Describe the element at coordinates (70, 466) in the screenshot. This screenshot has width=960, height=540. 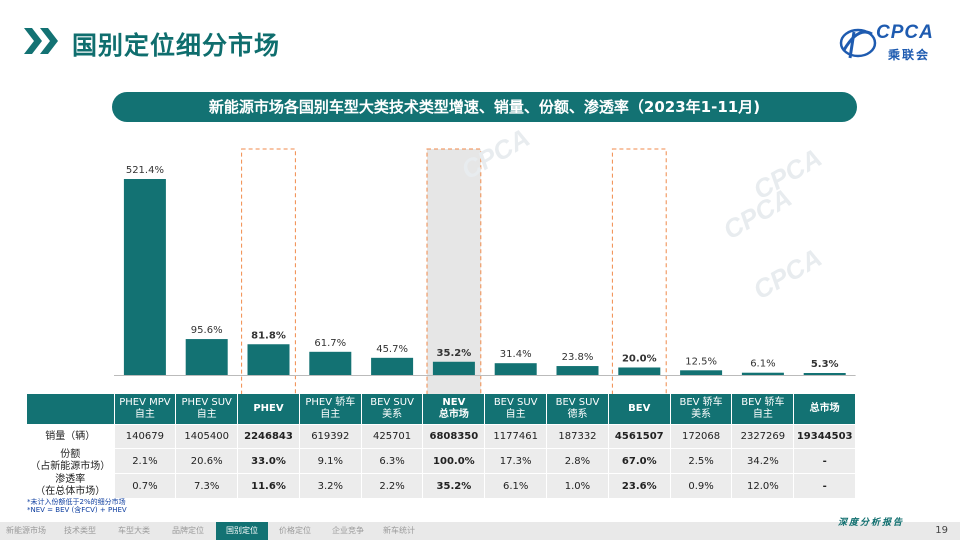
I see `row-label-line: （占新能源市场）` at that location.